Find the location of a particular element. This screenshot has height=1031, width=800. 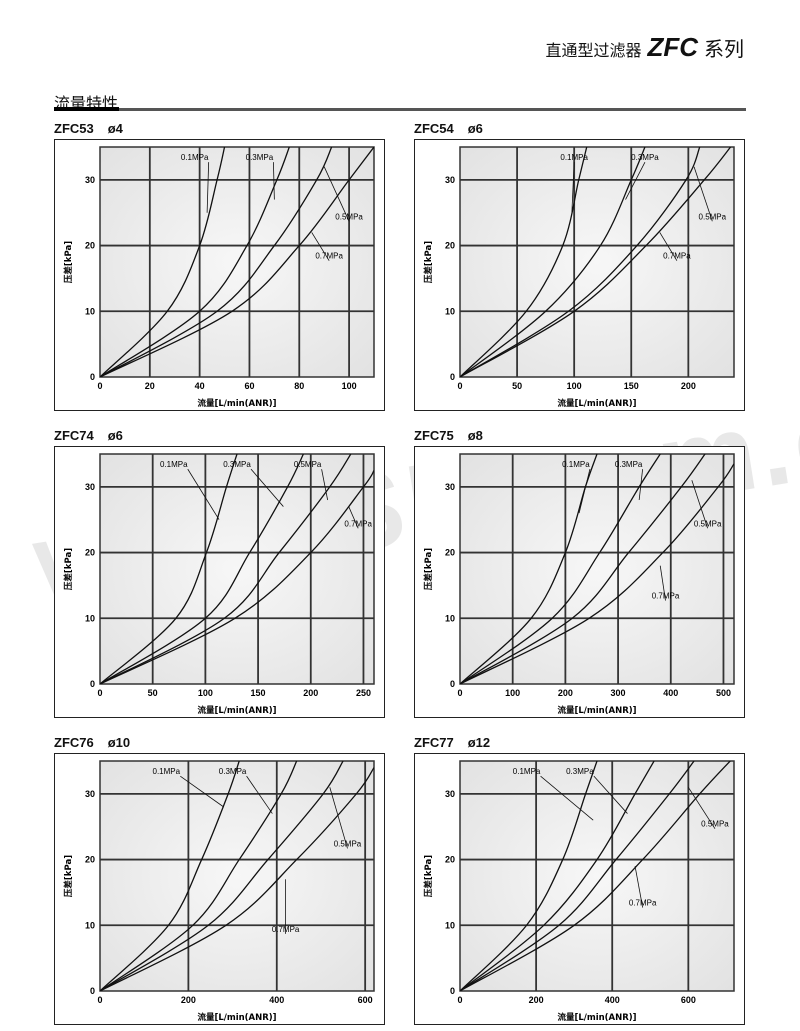

x-tick-label: 80 is located at coordinates (299, 386).